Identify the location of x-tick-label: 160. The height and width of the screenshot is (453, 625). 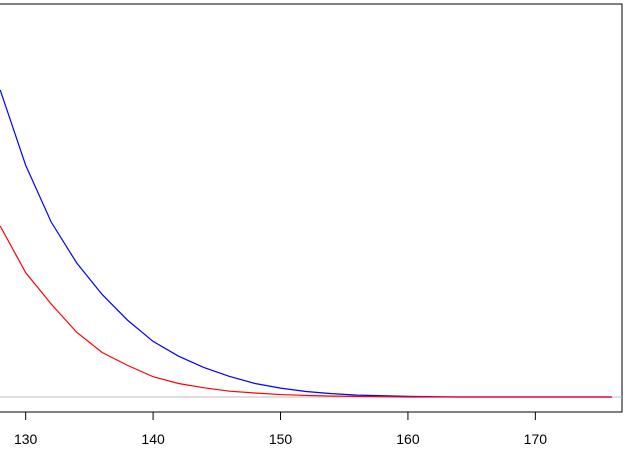
(408, 439).